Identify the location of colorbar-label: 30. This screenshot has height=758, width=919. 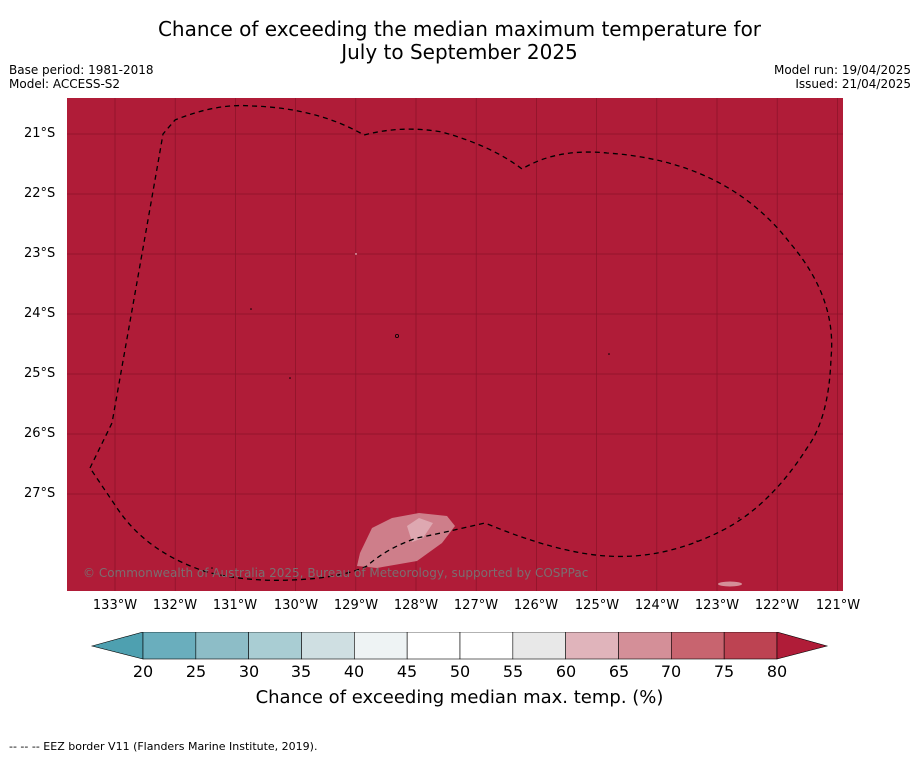
(249, 671).